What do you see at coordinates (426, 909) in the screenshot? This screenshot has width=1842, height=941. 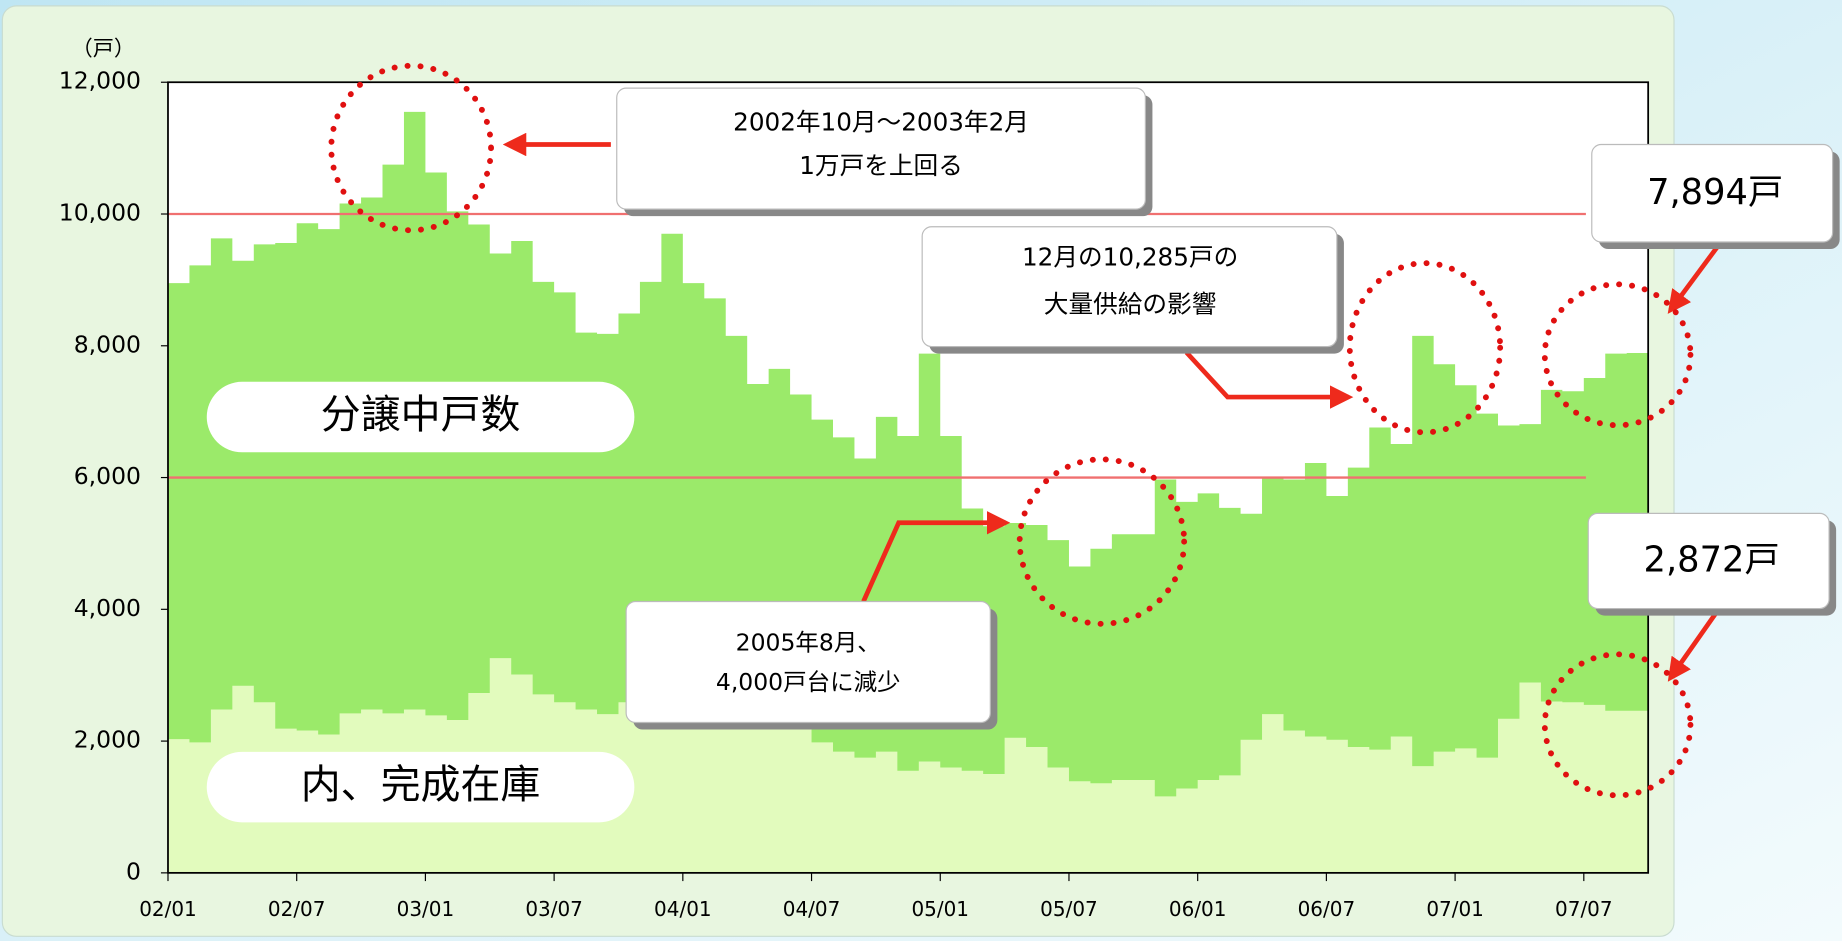 I see `x-tick-label: 03/01` at bounding box center [426, 909].